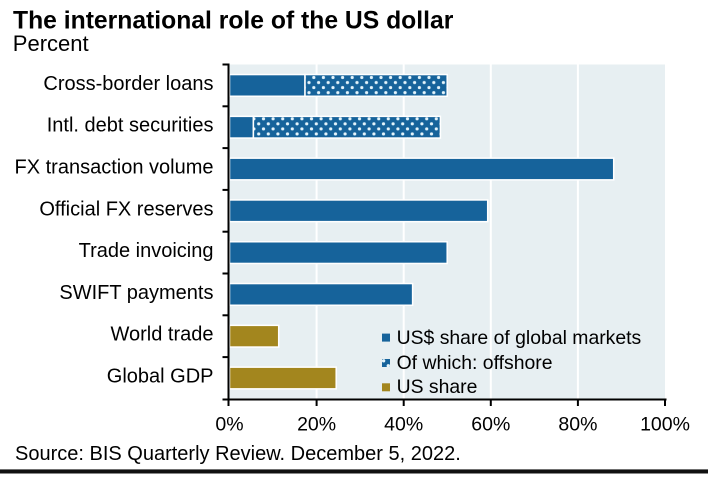 The height and width of the screenshot is (479, 708). Describe the element at coordinates (146, 251) in the screenshot. I see `svg-text: Trade invoicing` at that location.